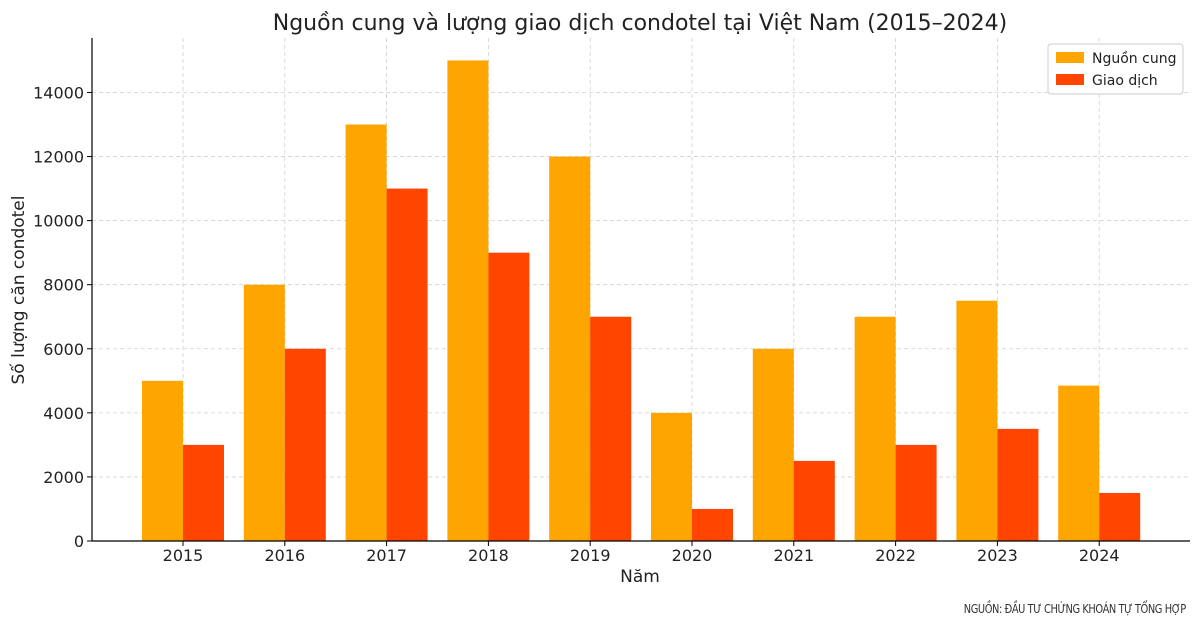 This screenshot has width=1200, height=626. What do you see at coordinates (386, 555) in the screenshot?
I see `x-tick-label: 2017` at bounding box center [386, 555].